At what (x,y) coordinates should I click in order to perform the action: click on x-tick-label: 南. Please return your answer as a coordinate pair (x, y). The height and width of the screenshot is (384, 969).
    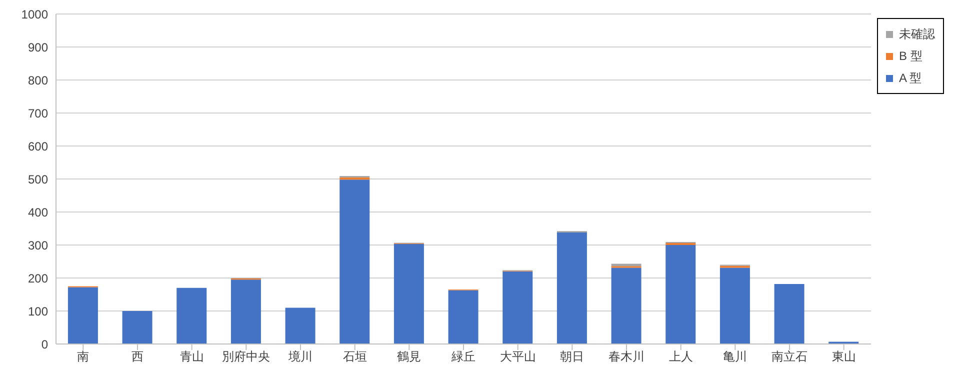
    Looking at the image, I should click on (83, 357).